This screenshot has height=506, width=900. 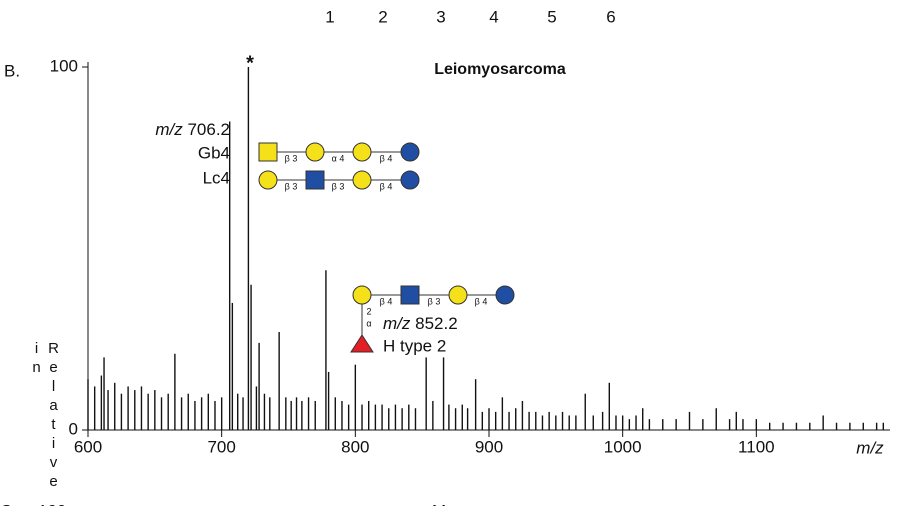 I want to click on x-tick-label: 800, so click(x=355, y=446).